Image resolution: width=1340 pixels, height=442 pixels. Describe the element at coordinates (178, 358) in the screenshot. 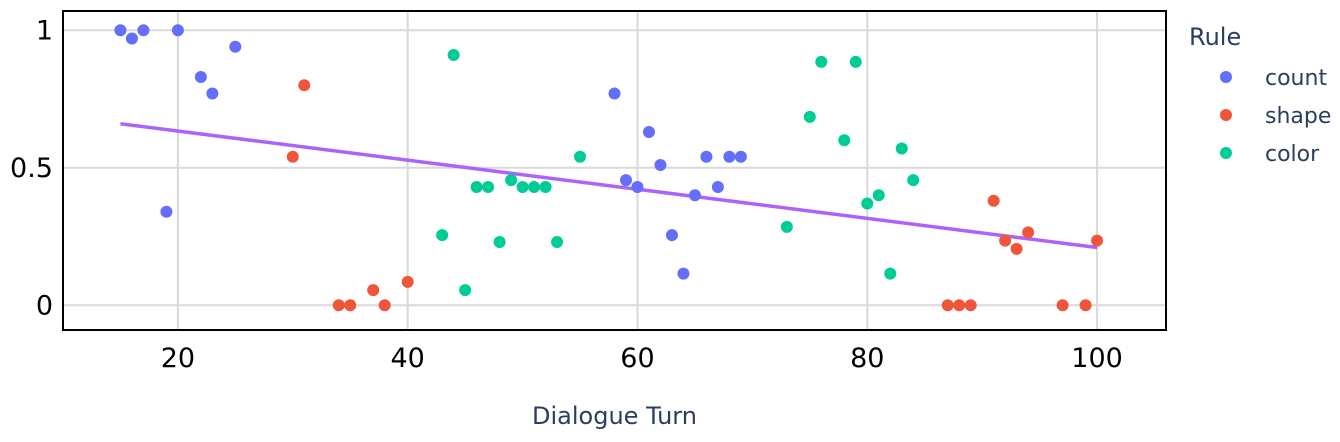

I see `x-tick-label: 20` at that location.